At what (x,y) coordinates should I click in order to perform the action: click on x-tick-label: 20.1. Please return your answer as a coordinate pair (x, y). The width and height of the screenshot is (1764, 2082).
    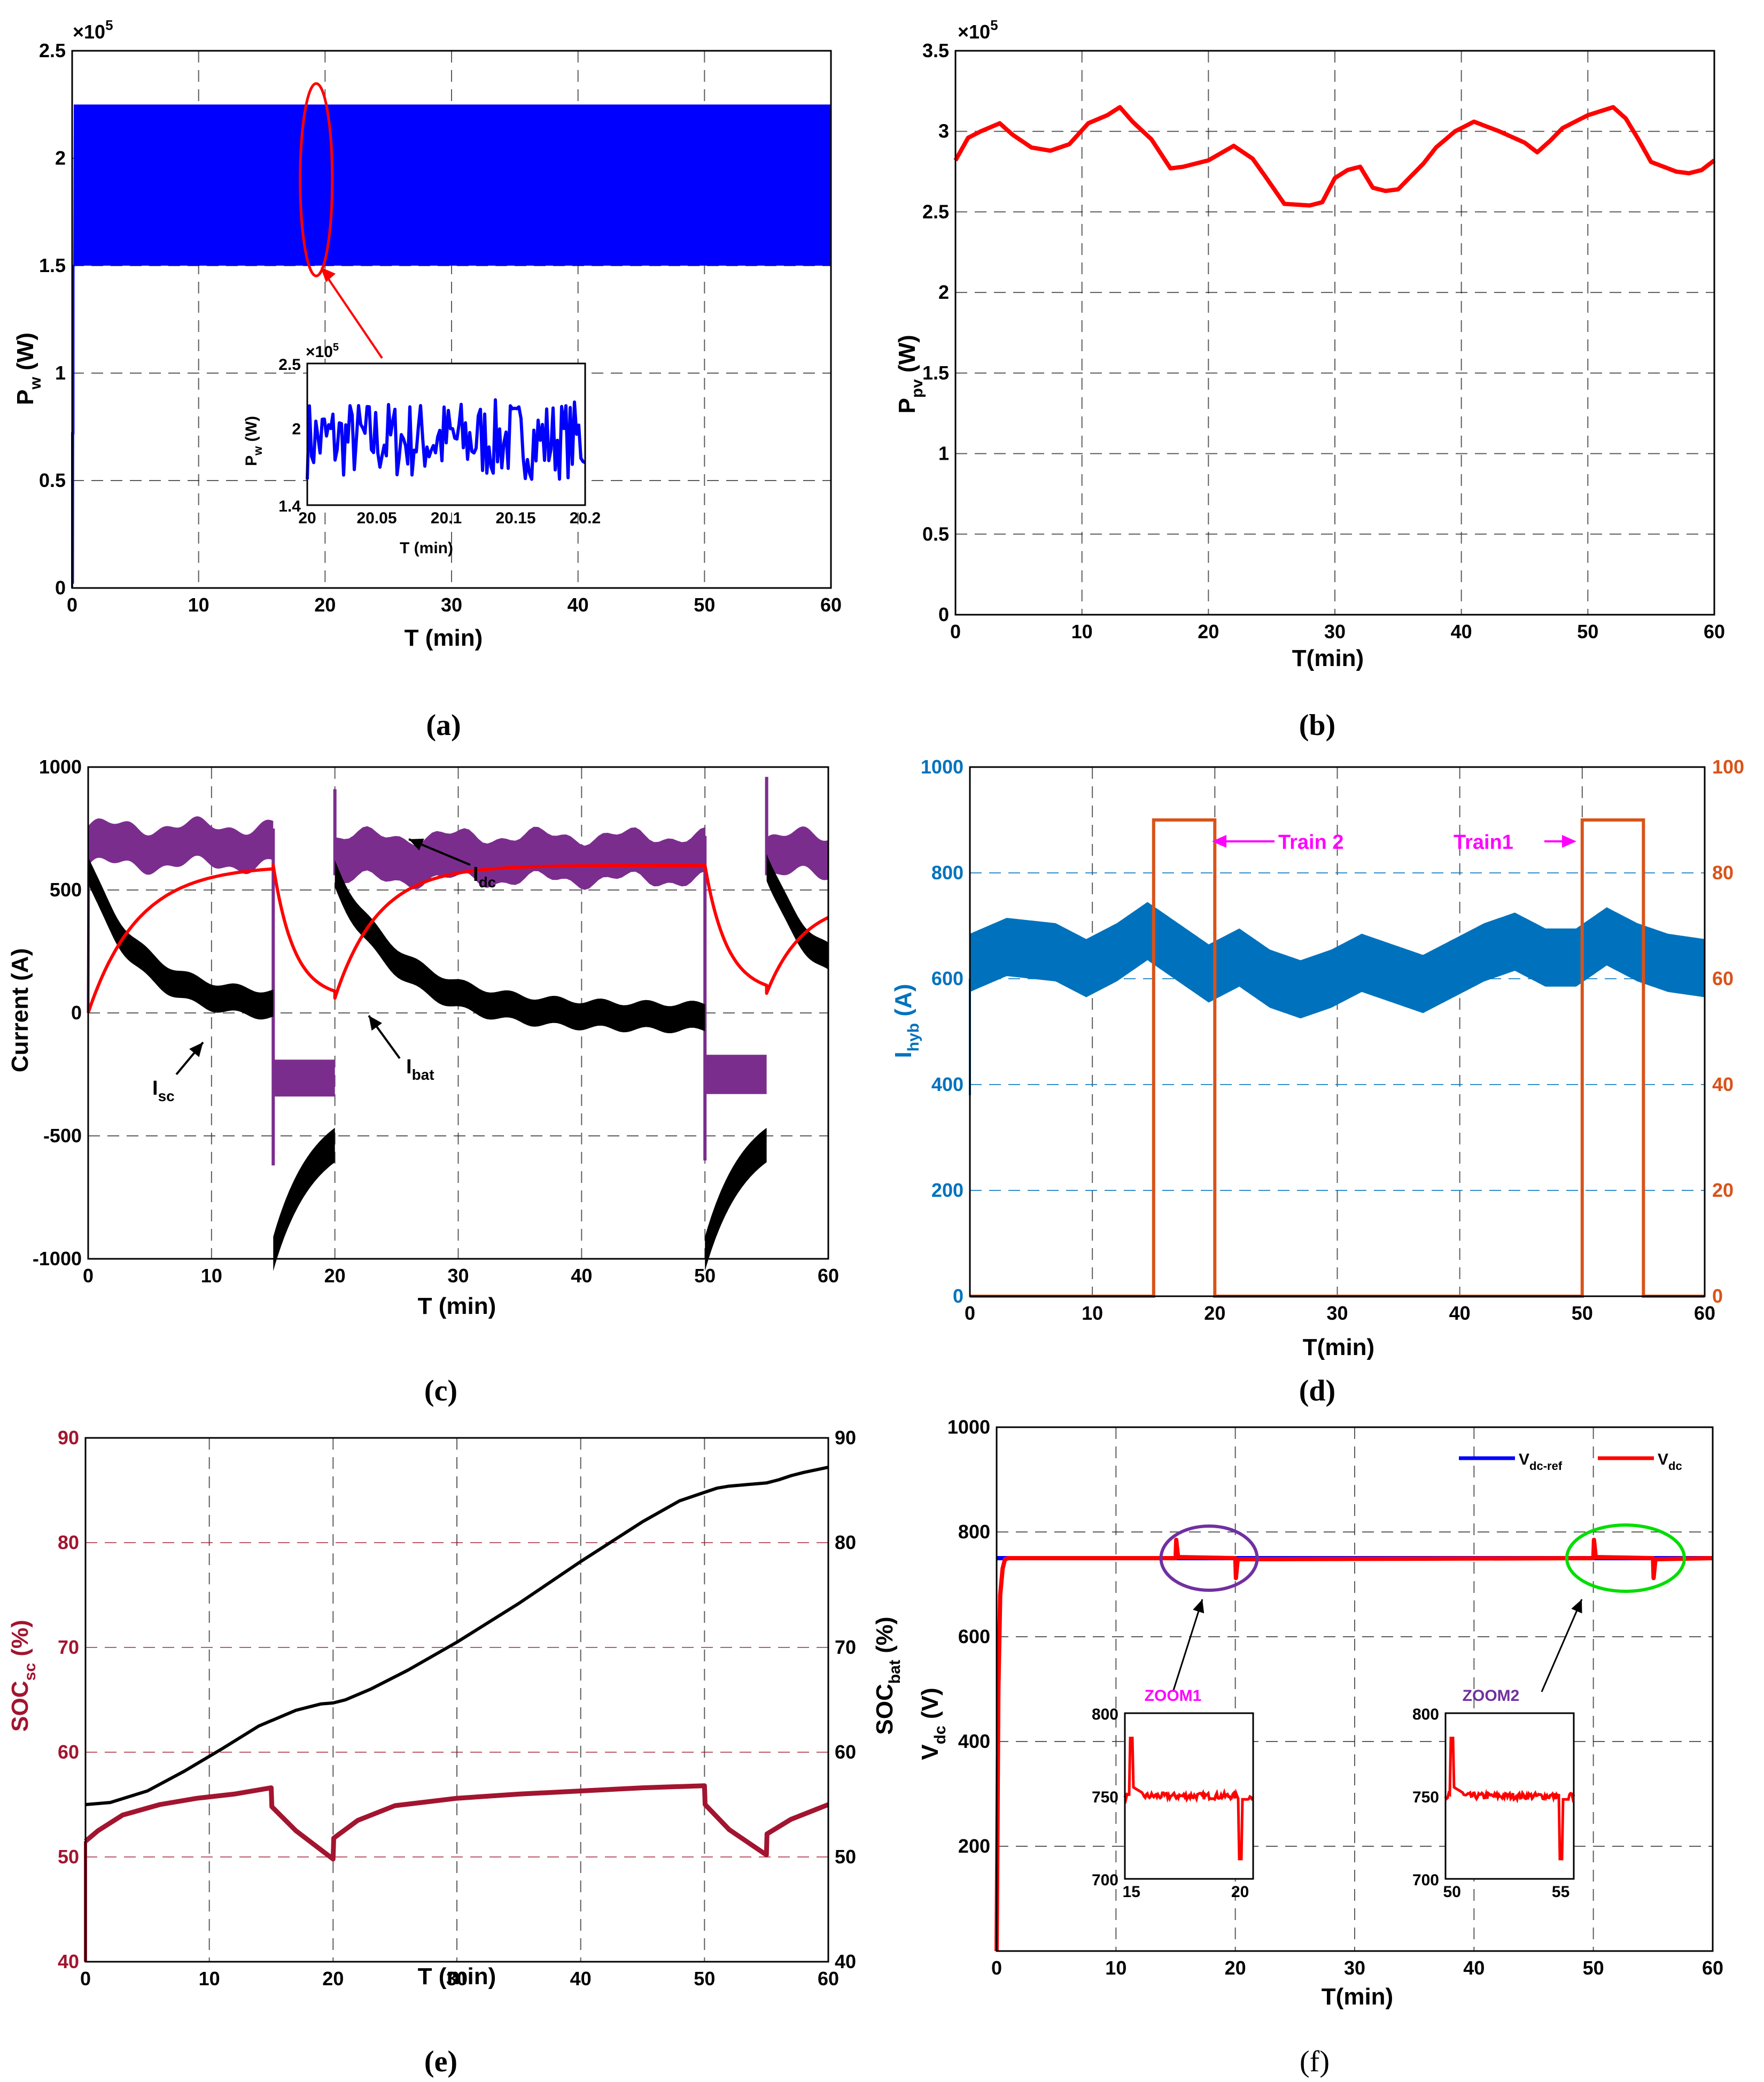
    Looking at the image, I should click on (446, 518).